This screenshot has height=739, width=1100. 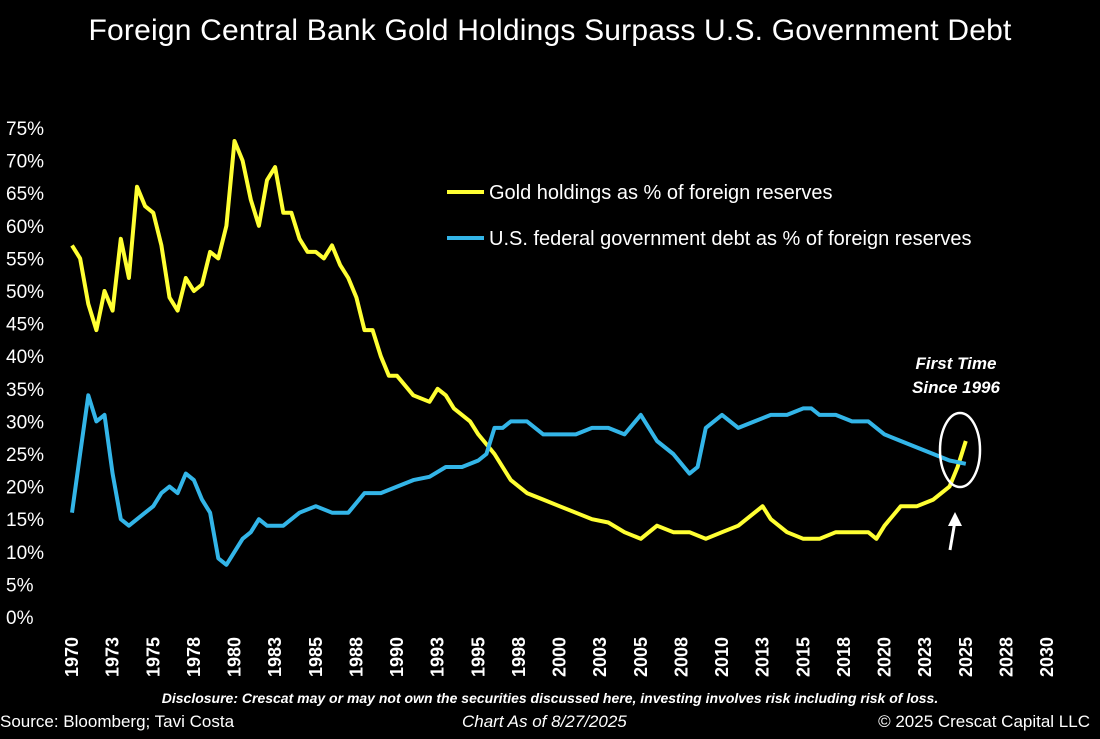 I want to click on x-tick-label: 1983, so click(x=275, y=657).